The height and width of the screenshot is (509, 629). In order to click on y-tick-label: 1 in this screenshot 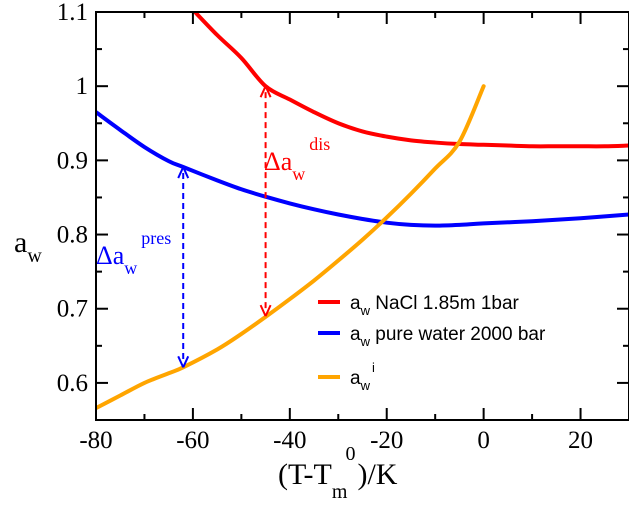, I will do `click(82, 86)`.